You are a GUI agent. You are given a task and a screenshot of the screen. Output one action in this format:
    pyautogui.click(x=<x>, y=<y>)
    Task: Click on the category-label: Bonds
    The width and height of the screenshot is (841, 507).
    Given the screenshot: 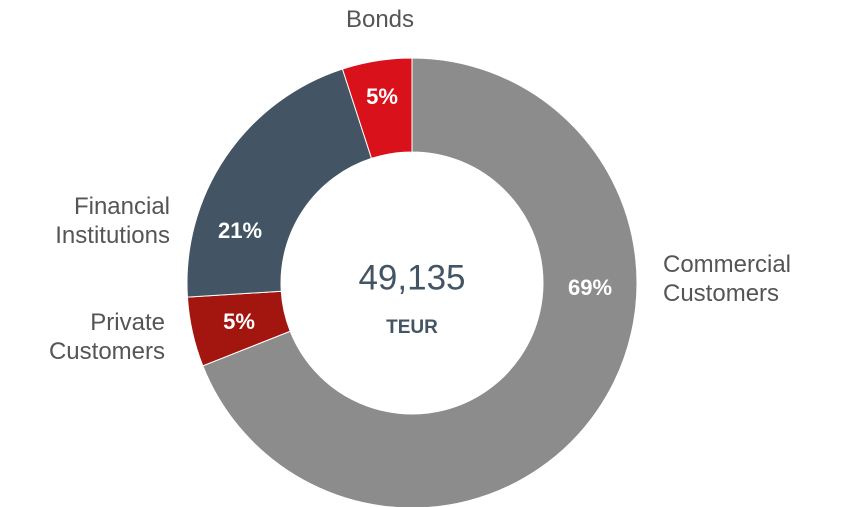 What is the action you would take?
    pyautogui.click(x=380, y=19)
    